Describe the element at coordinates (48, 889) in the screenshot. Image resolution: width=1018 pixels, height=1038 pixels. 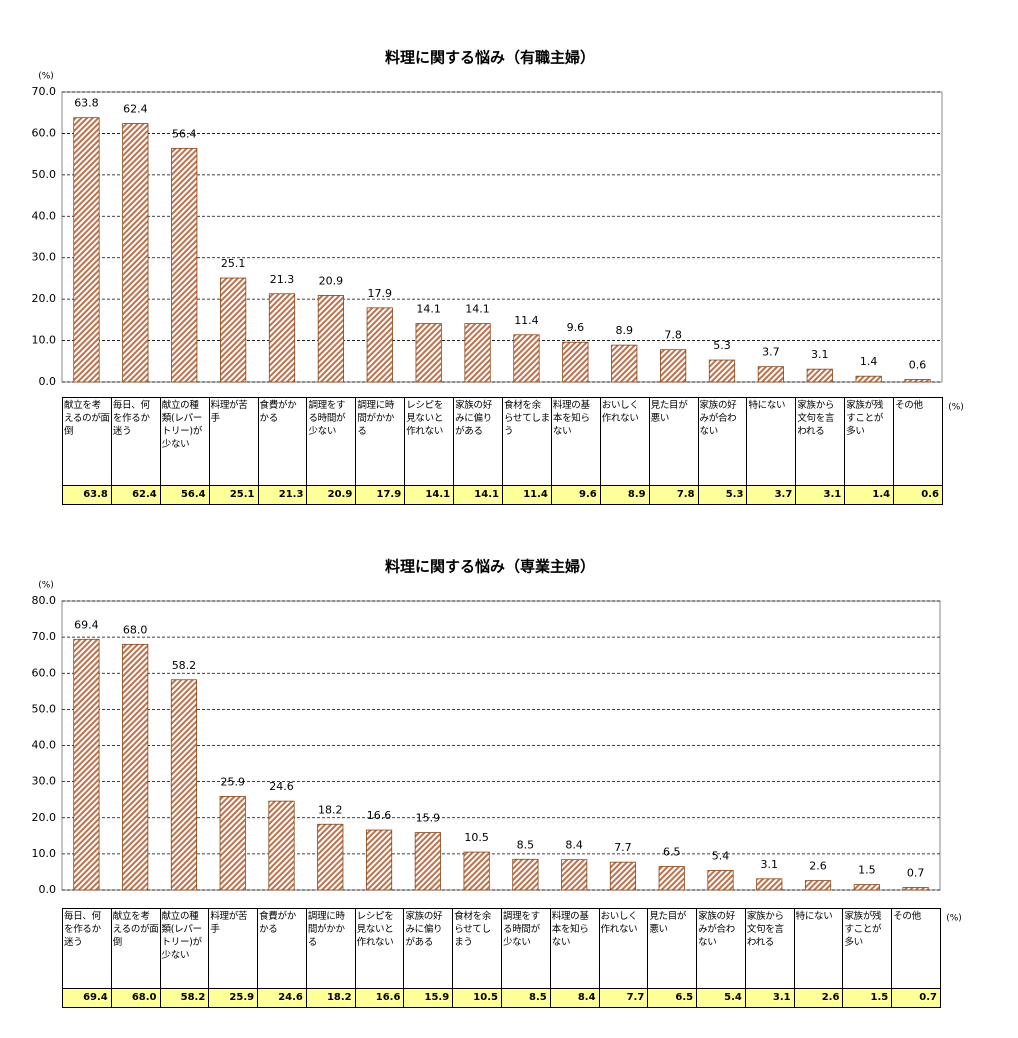
I see `y-tick-label: 0.0` at that location.